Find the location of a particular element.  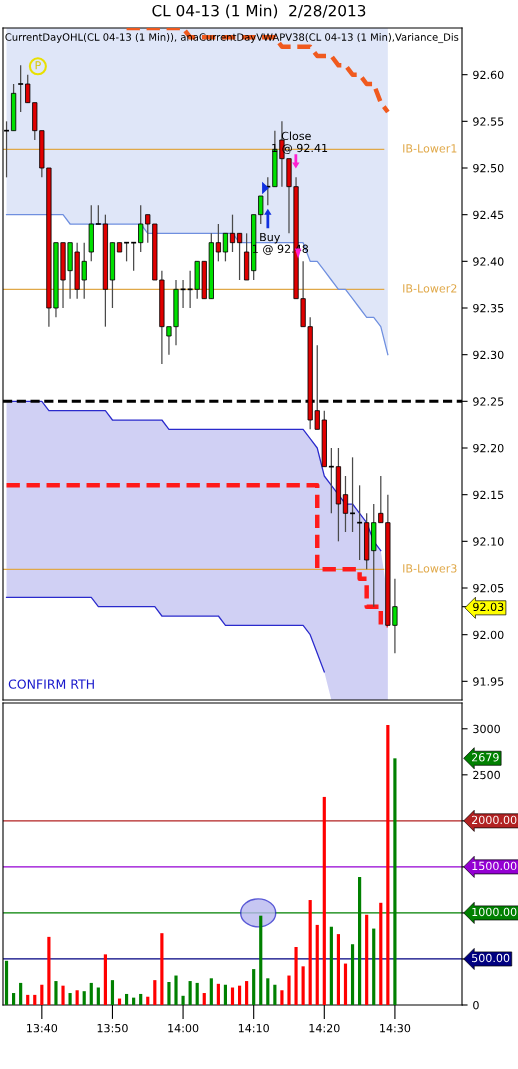

y-tick-label: 92.60 is located at coordinates (488, 75).